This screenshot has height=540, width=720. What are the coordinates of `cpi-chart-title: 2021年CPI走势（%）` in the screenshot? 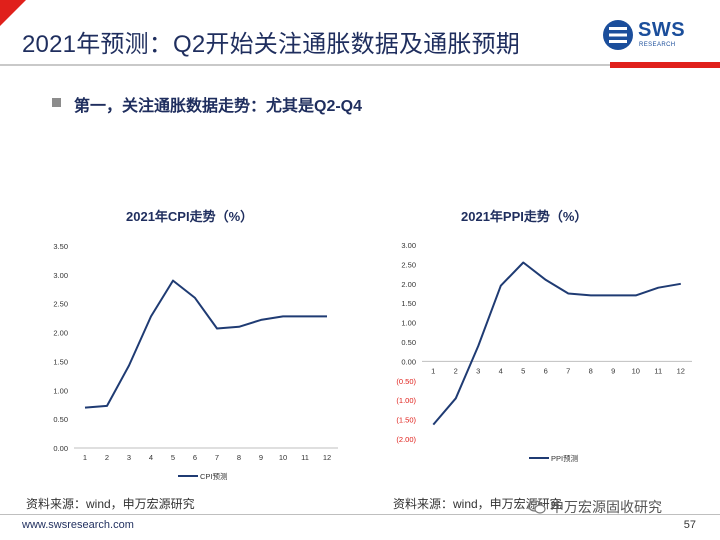 It's located at (190, 216).